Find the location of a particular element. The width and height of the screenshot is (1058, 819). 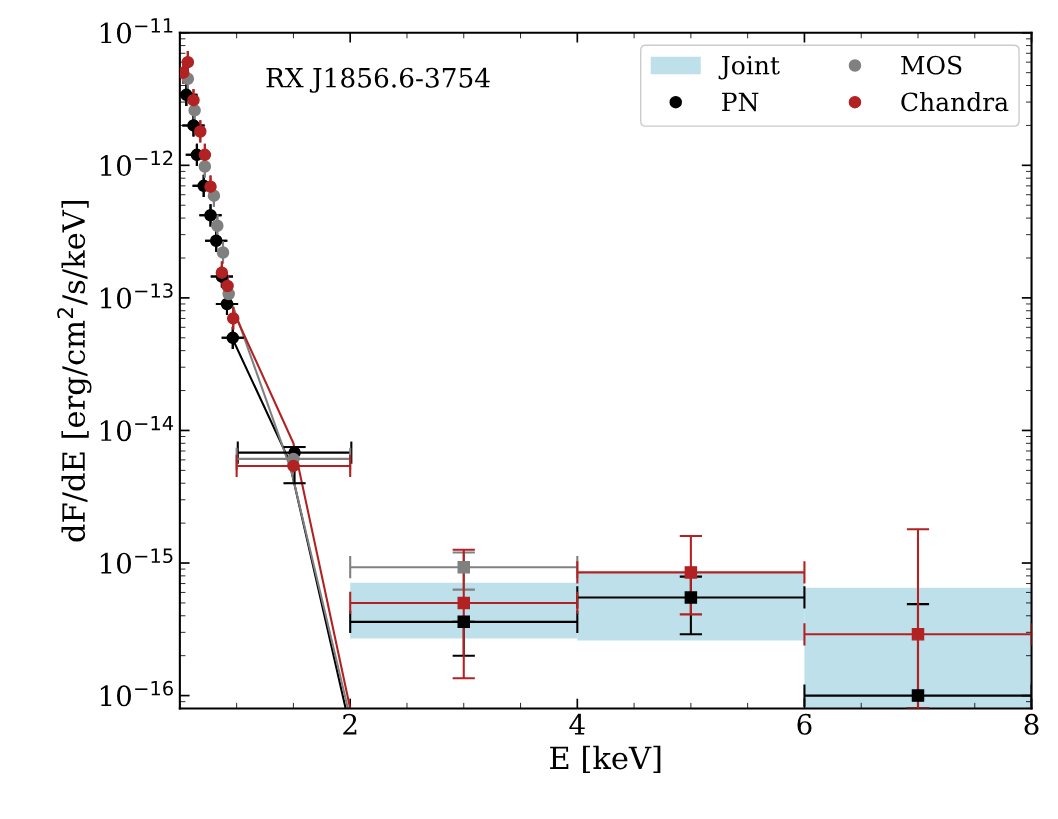

x-tick-label: 8 is located at coordinates (1031, 724).